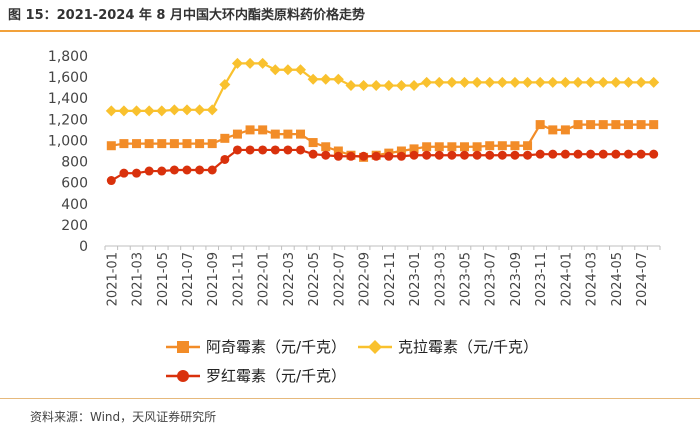  I want to click on x-tick-label: 2021-03, so click(138, 279).